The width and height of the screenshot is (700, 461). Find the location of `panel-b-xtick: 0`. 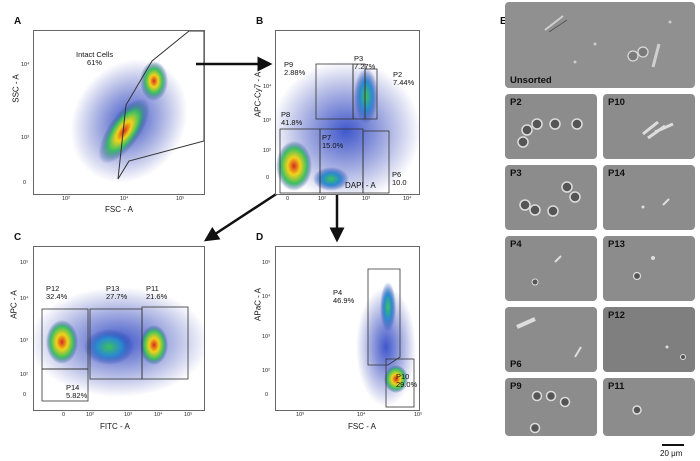

panel-b-xtick: 0 is located at coordinates (288, 199).